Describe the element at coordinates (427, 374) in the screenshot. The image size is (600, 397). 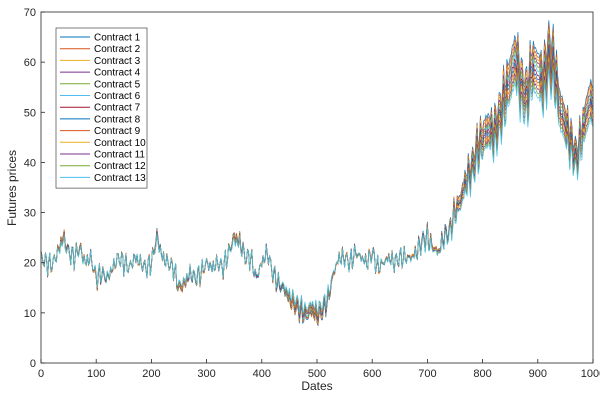
I see `x-tick-label: 700` at that location.